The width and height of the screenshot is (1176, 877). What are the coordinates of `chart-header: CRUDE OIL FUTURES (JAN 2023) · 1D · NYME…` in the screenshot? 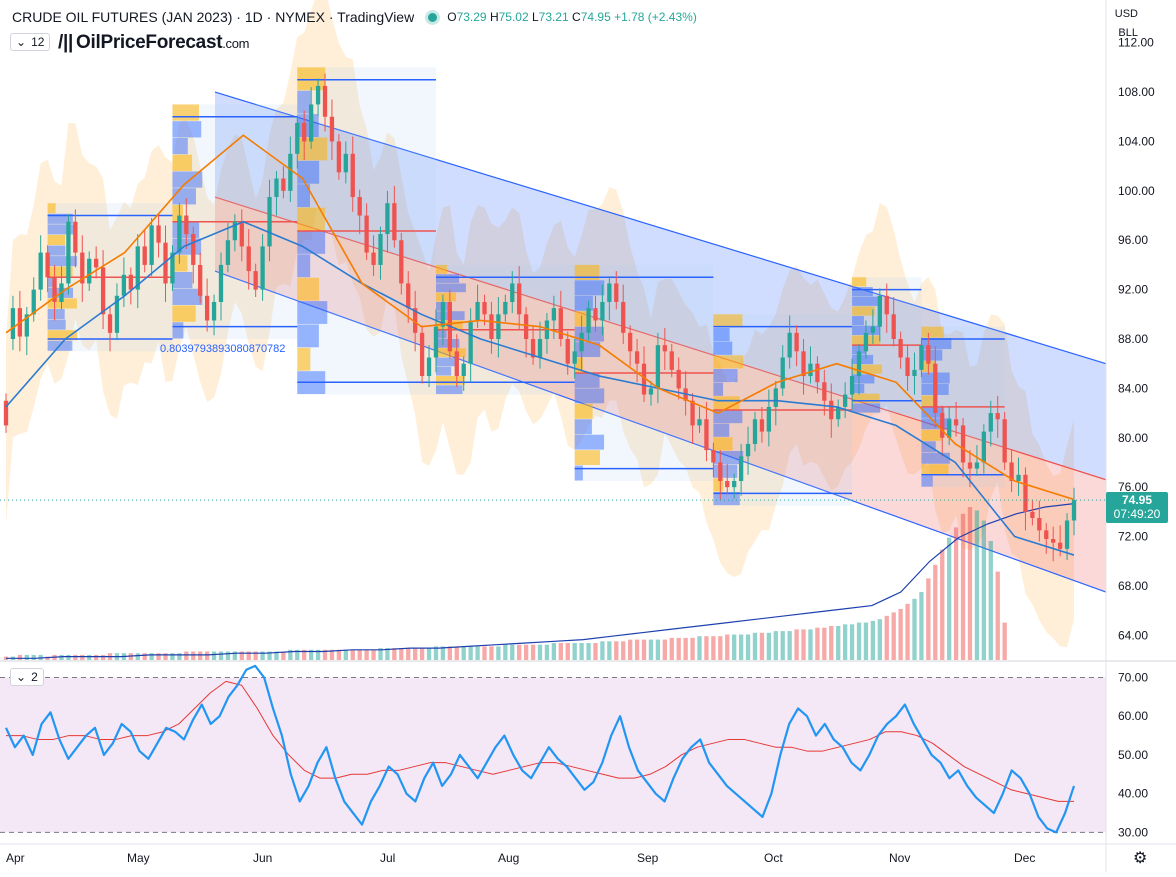 It's located at (354, 17).